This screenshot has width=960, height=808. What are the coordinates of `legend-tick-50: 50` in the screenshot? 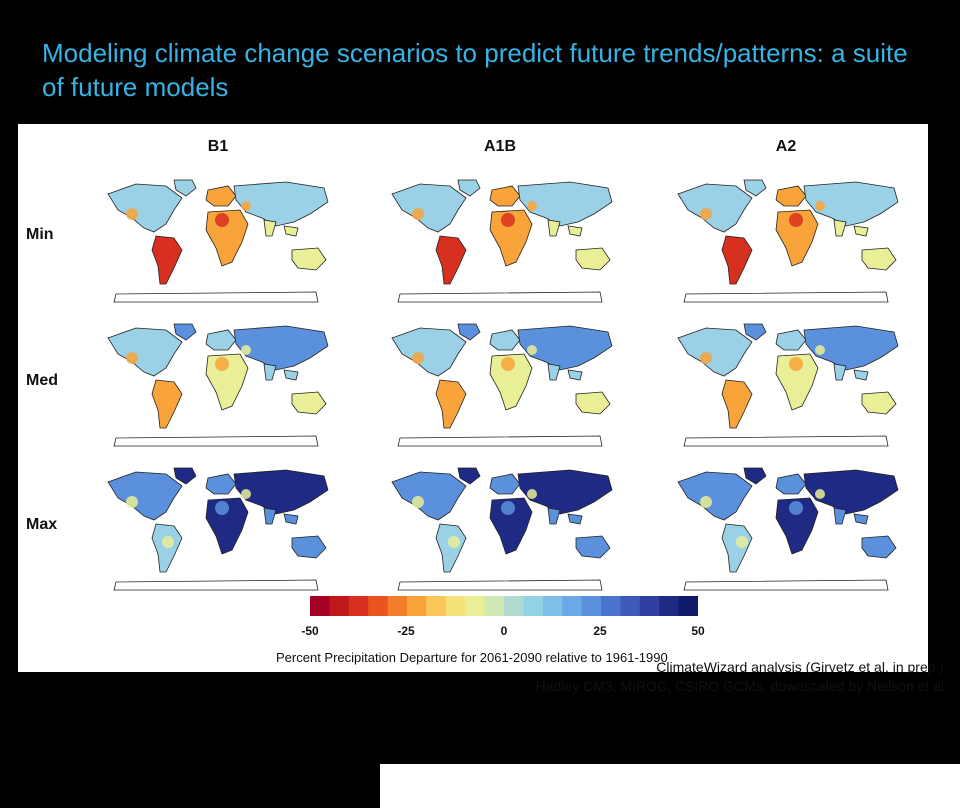 It's located at (698, 631).